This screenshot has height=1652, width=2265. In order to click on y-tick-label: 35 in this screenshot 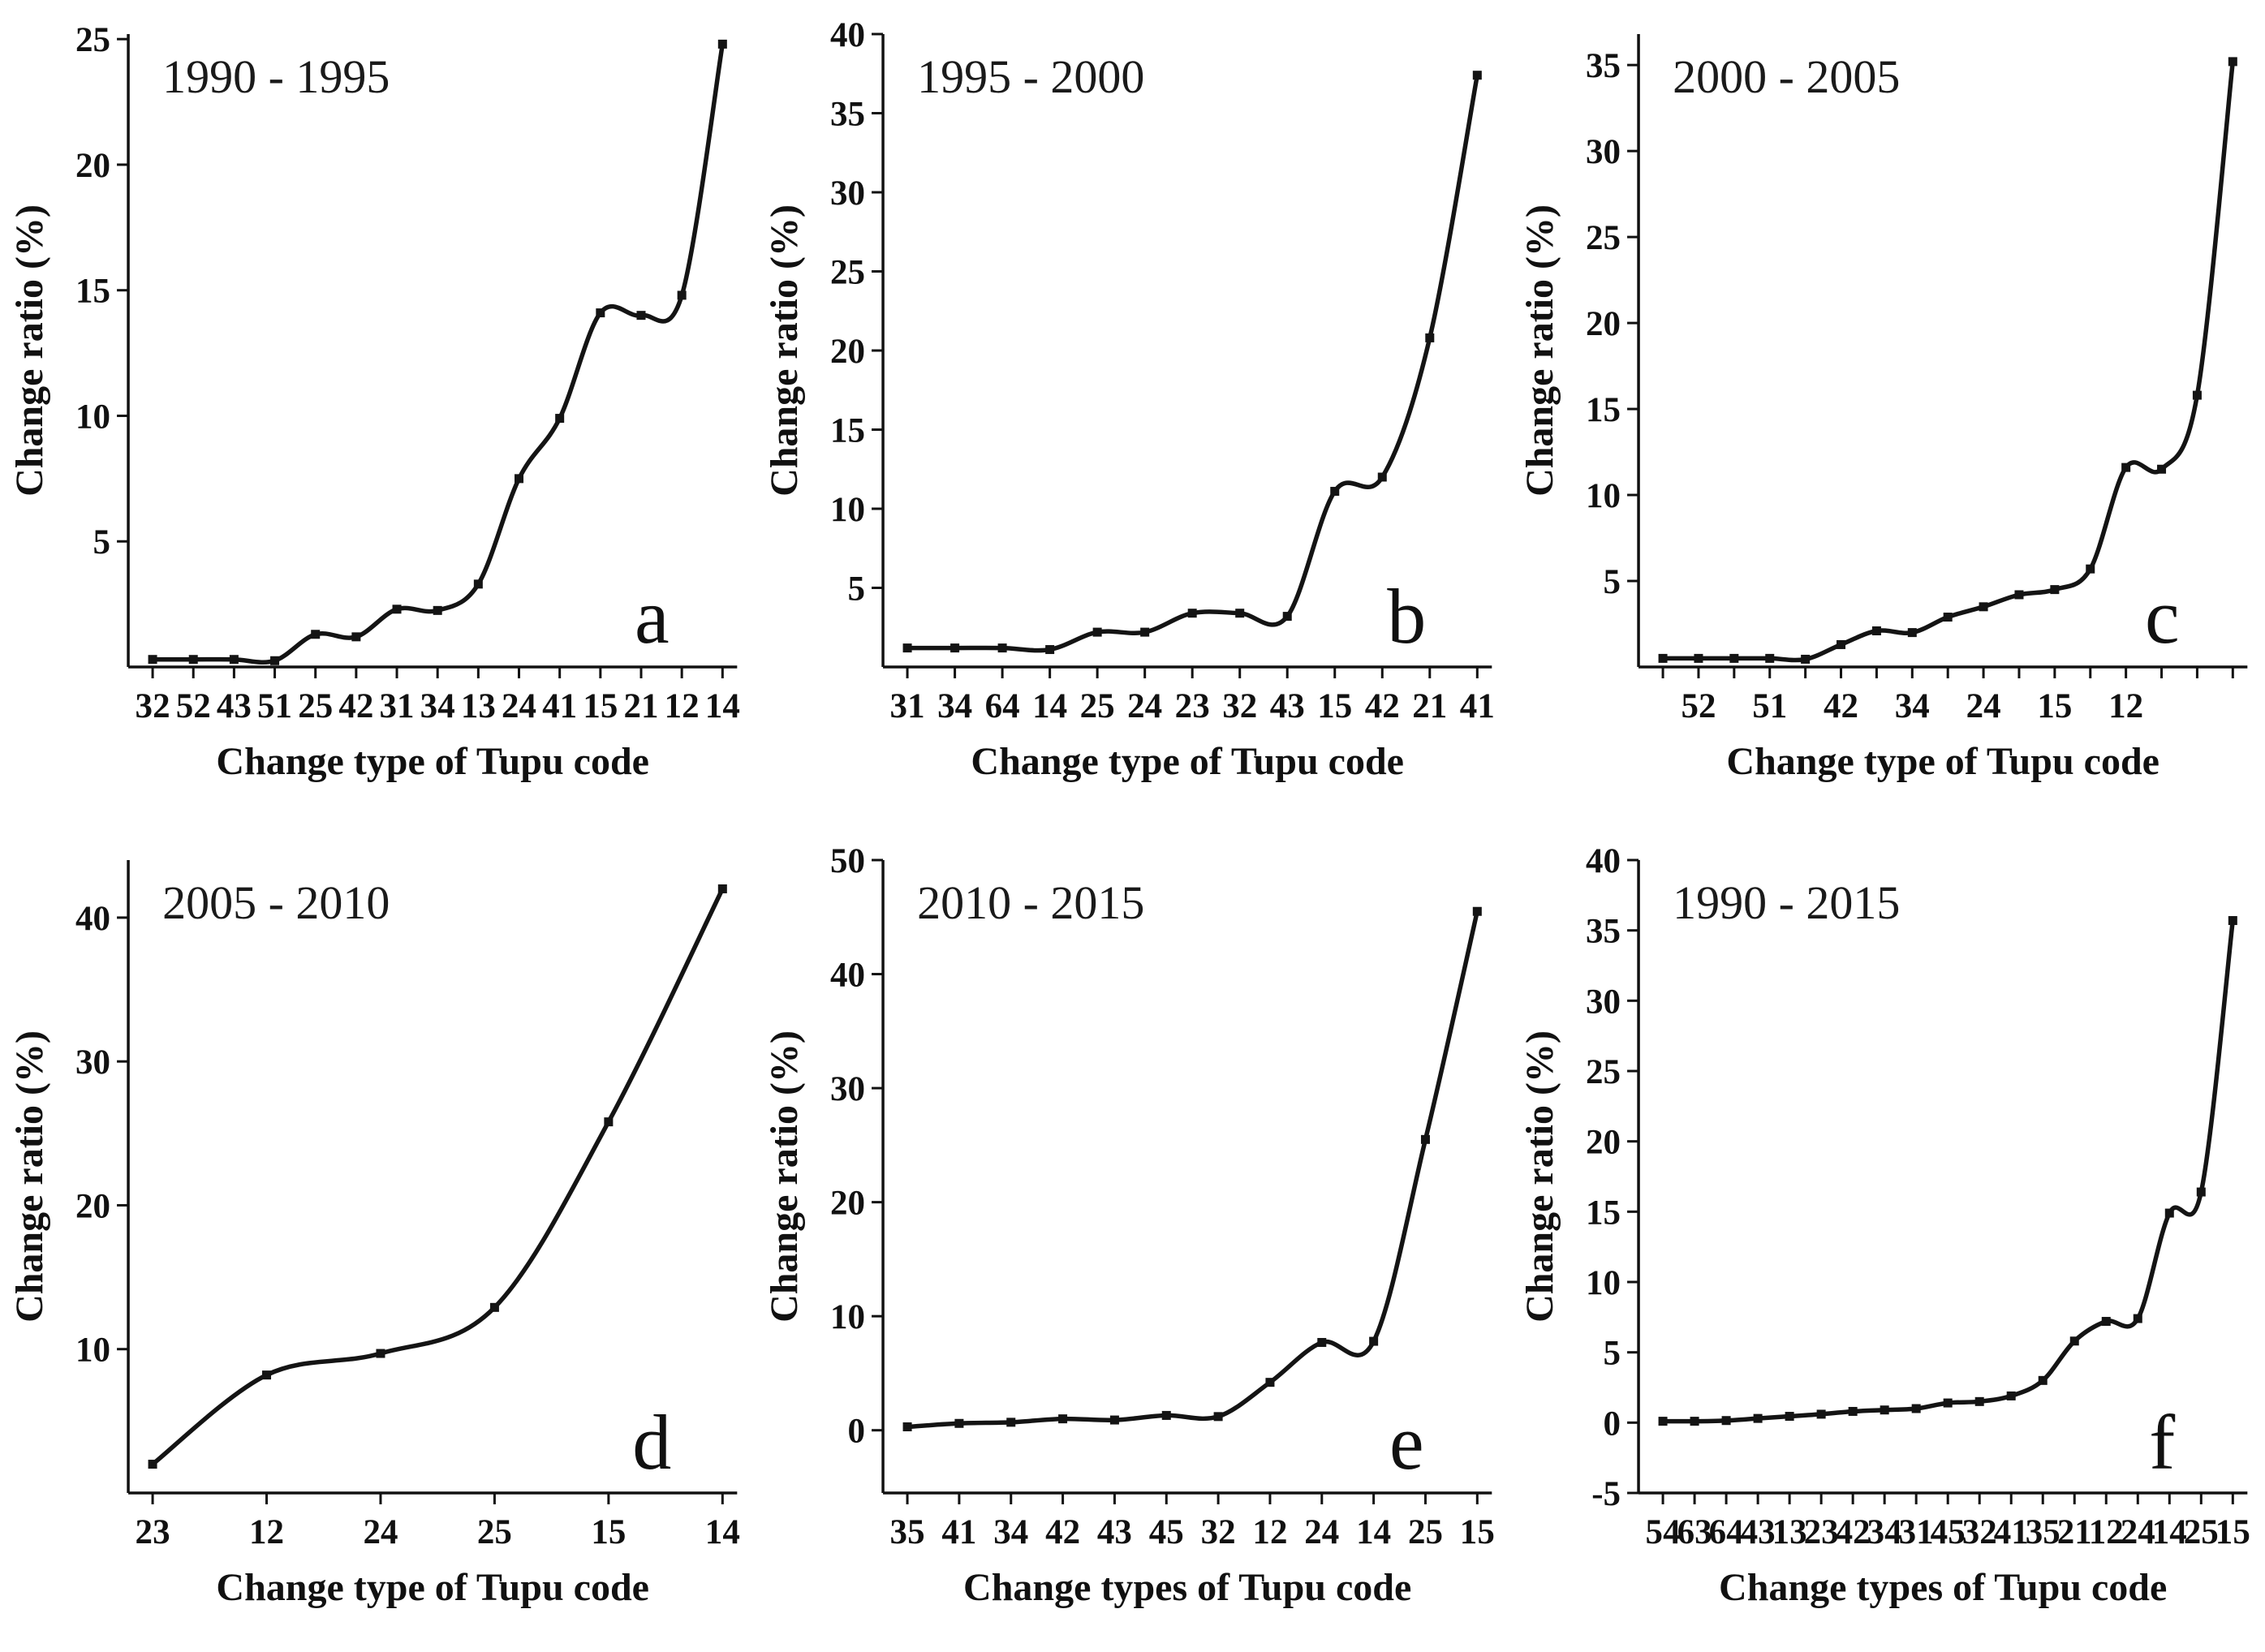, I will do `click(1603, 932)`.